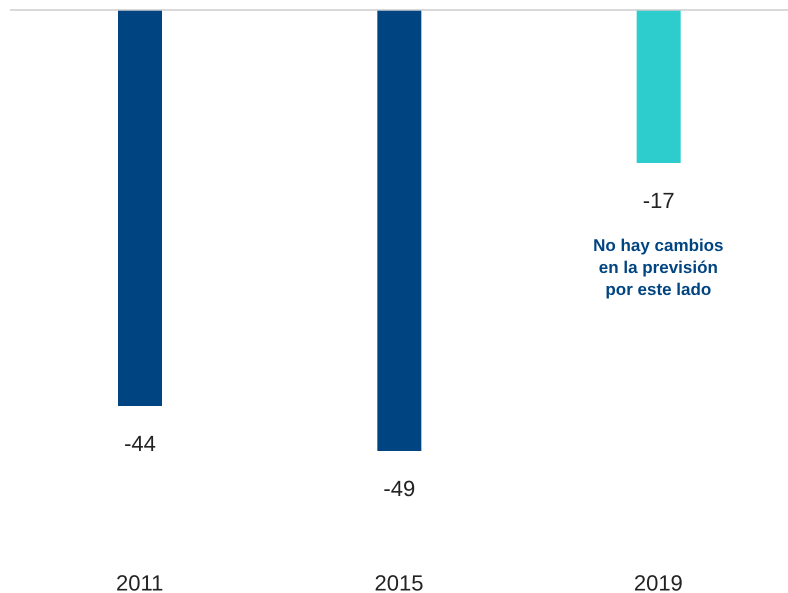  I want to click on x-tick-label: 2015, so click(399, 581).